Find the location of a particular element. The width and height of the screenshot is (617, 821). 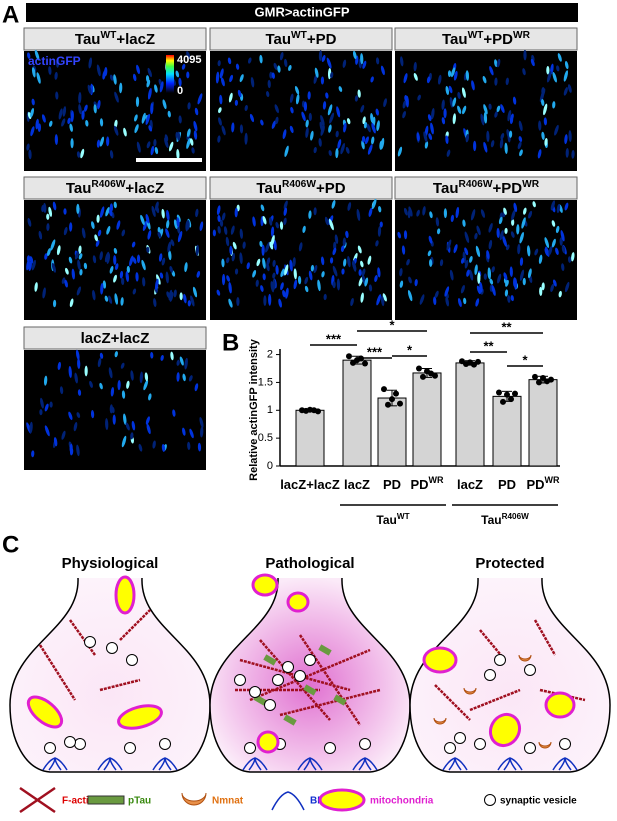

panel-label-box is located at coordinates (301, 39).